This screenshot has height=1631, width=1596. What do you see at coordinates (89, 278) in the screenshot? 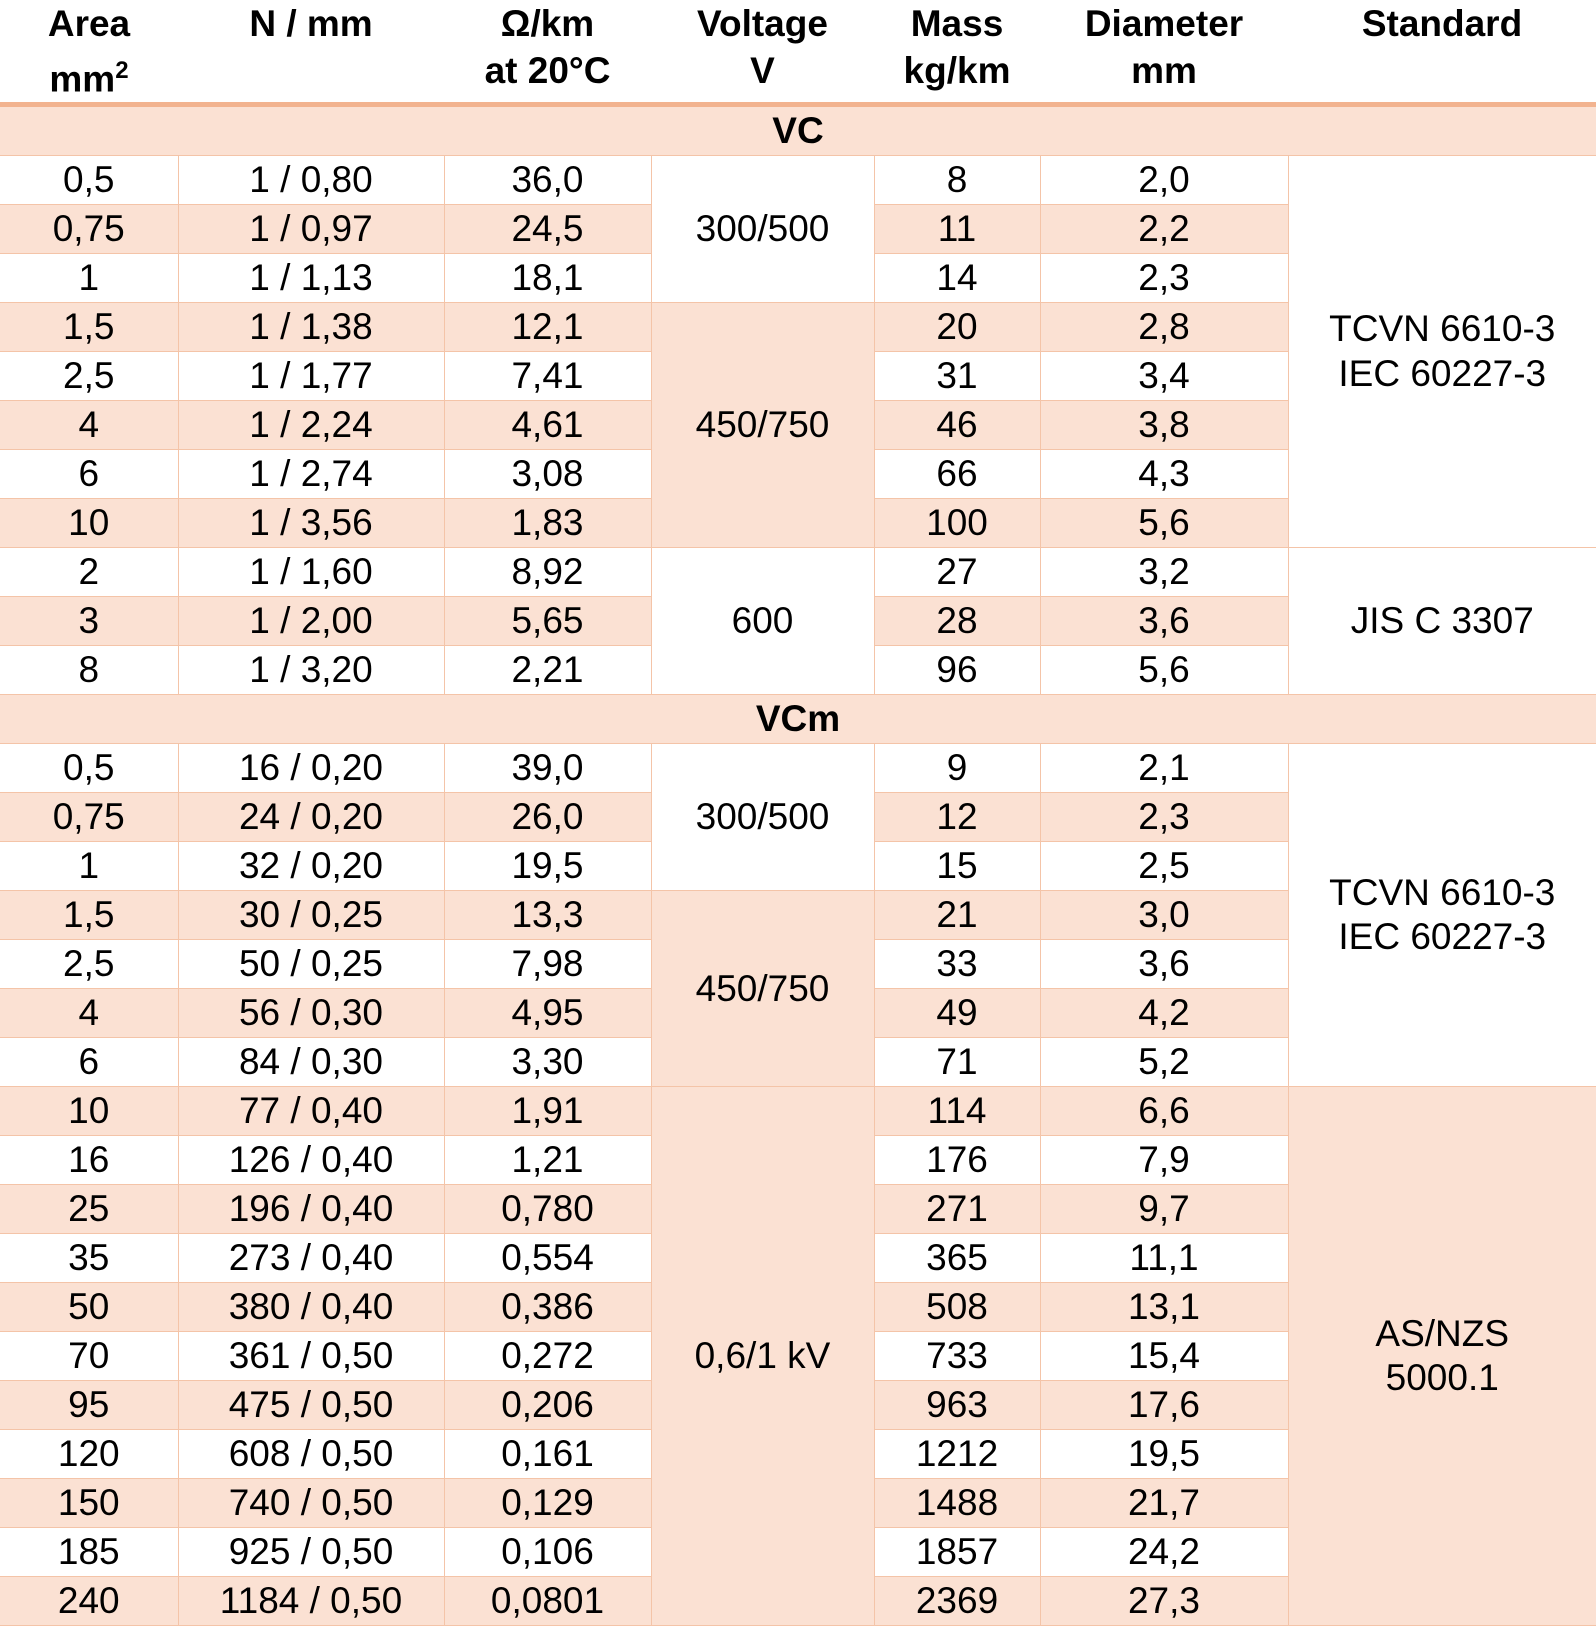
I see `cell-area: 1` at bounding box center [89, 278].